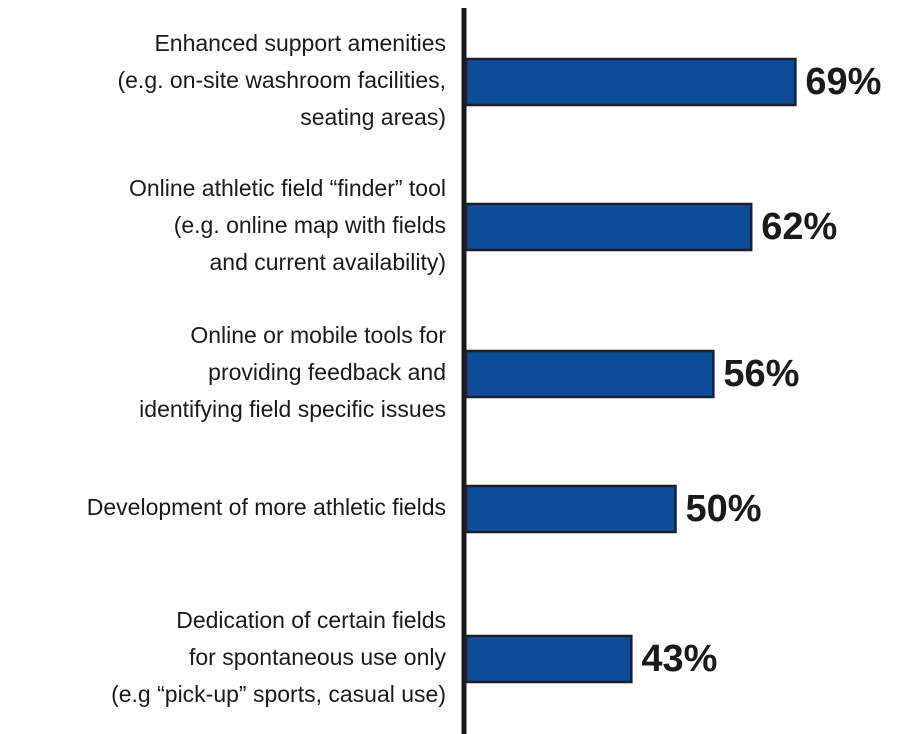 The height and width of the screenshot is (734, 905). I want to click on category-label: Development of more athletic fields, so click(266, 507).